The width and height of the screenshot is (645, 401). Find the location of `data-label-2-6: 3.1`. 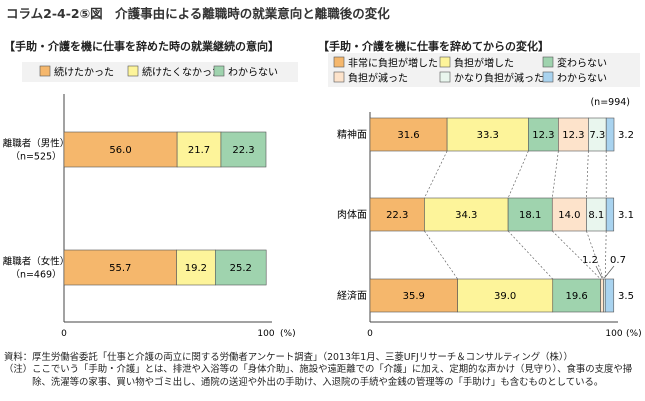

data-label-2-6: 3.1 is located at coordinates (626, 215).